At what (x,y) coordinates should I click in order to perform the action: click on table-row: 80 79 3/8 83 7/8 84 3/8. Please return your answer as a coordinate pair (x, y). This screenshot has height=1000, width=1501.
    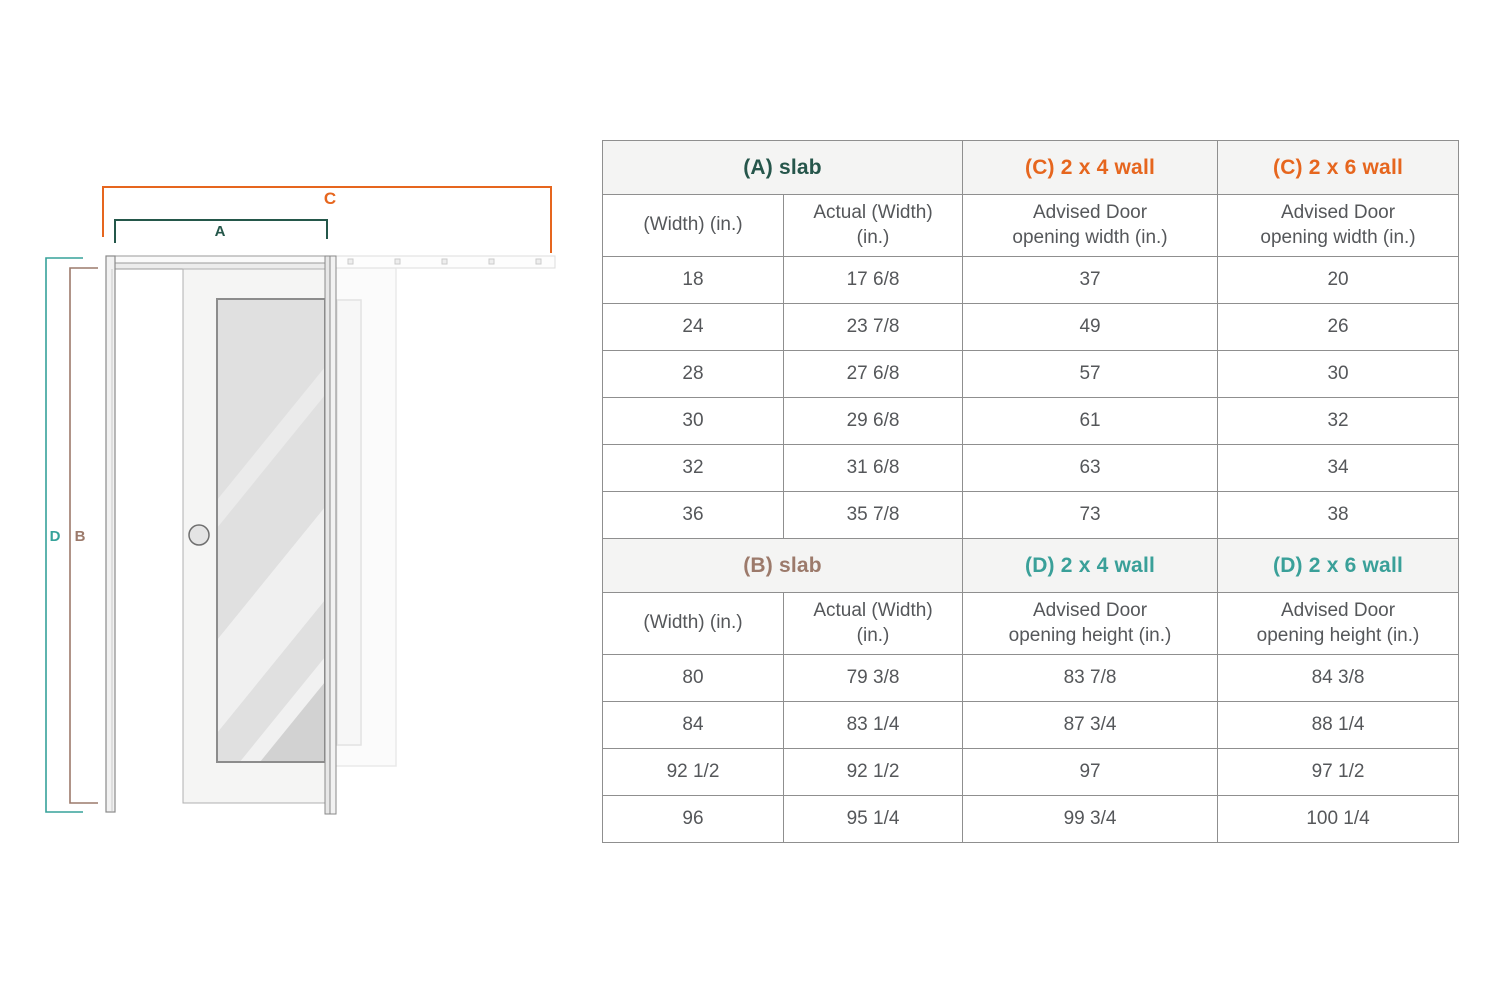
    Looking at the image, I should click on (1031, 678).